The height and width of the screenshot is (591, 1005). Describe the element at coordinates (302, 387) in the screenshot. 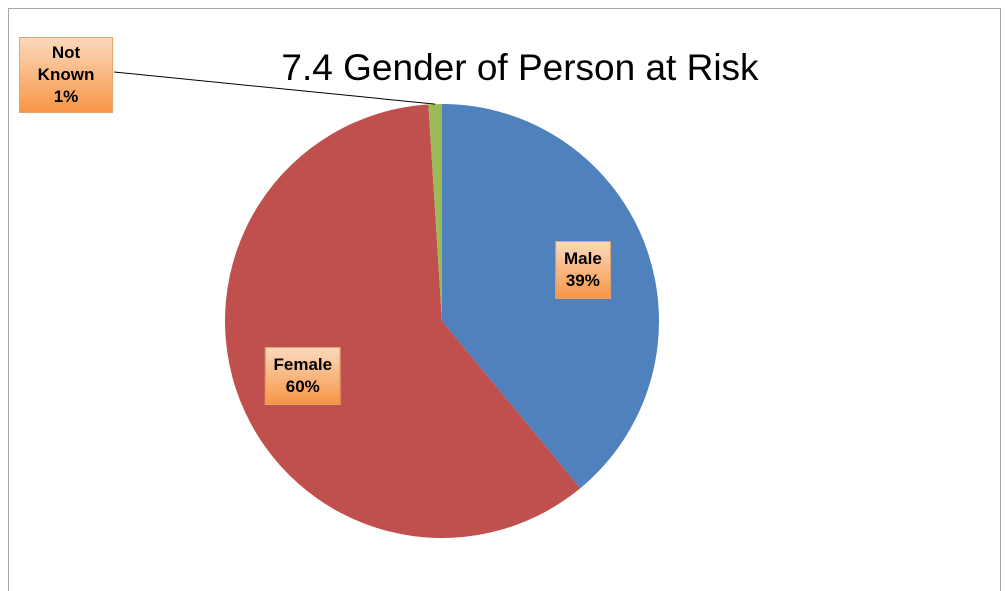

I see `data-label-value: 60%` at that location.